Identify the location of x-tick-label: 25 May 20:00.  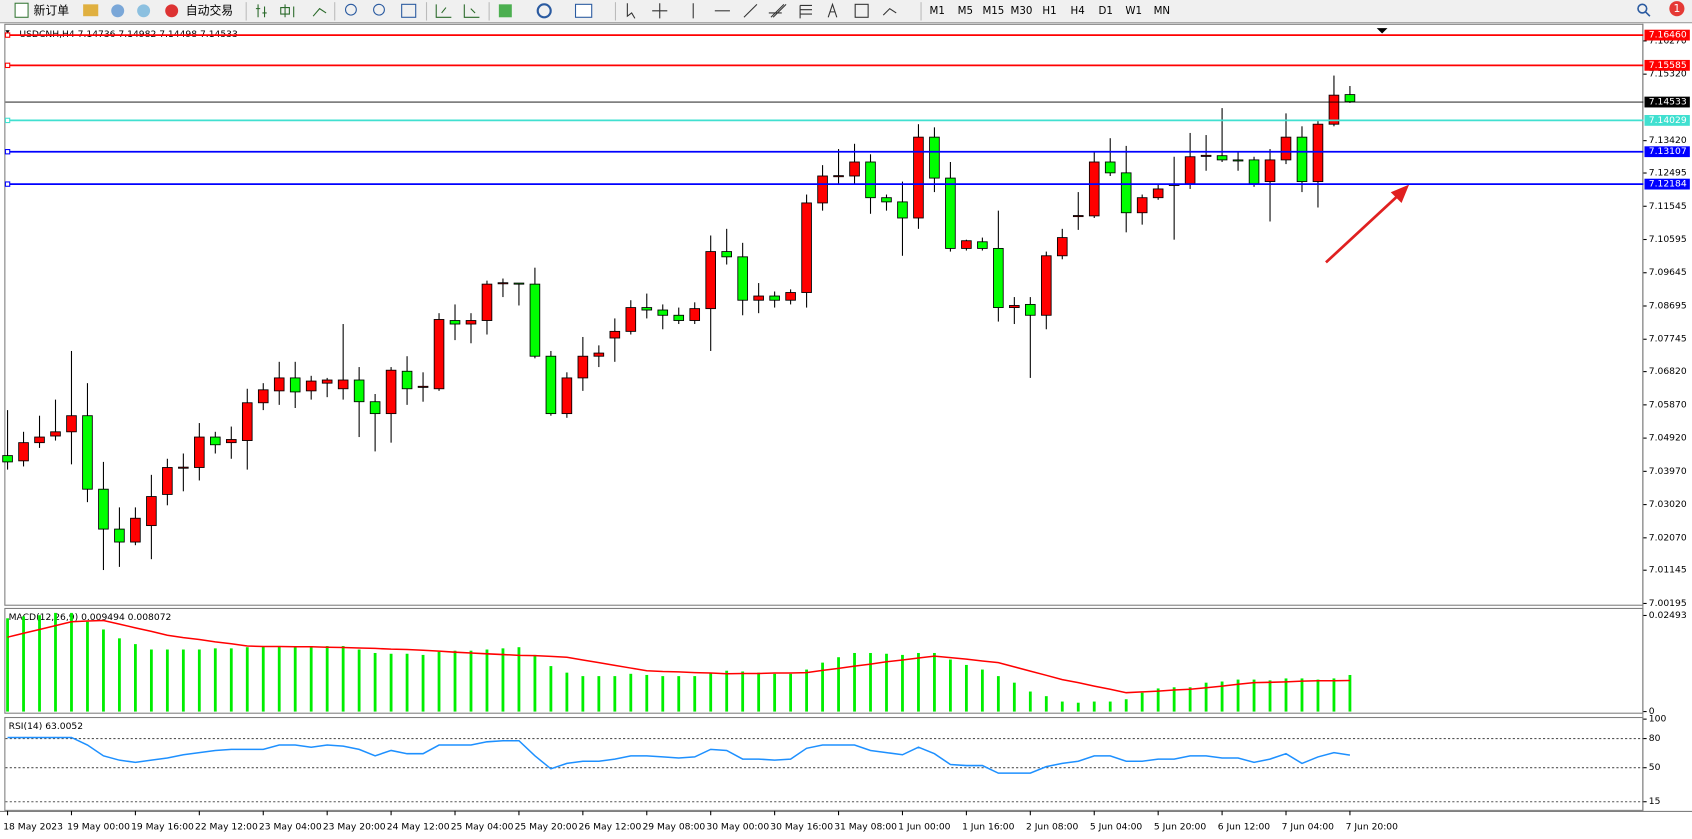
(546, 827).